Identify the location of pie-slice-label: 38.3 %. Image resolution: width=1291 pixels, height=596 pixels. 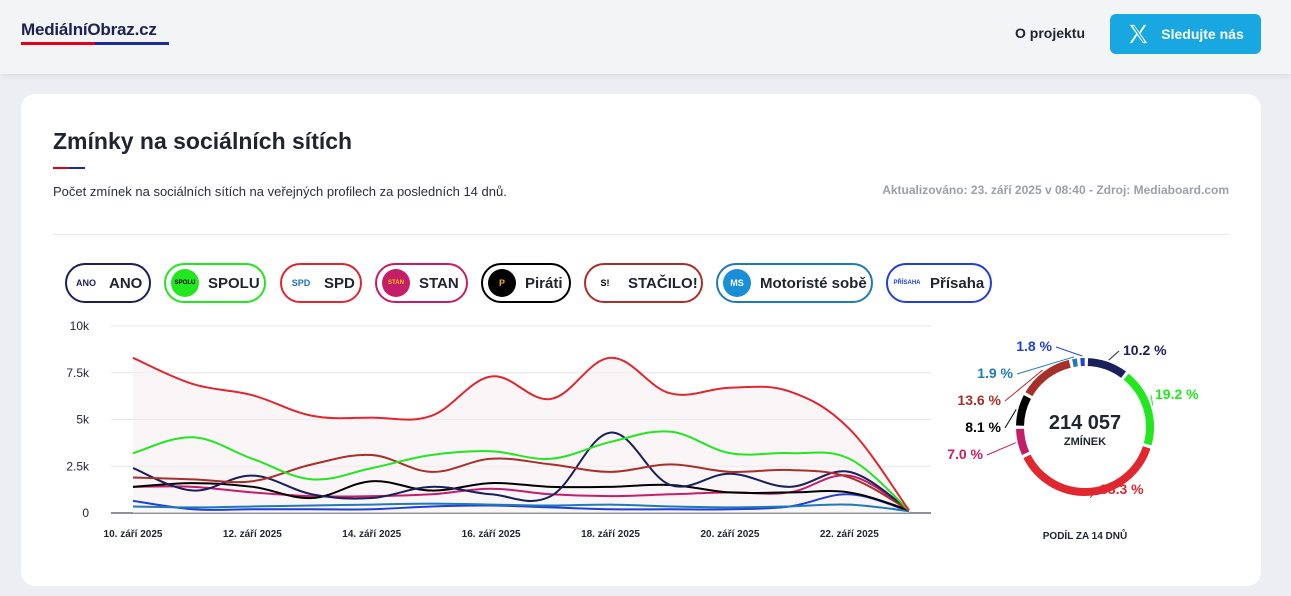
(1122, 489).